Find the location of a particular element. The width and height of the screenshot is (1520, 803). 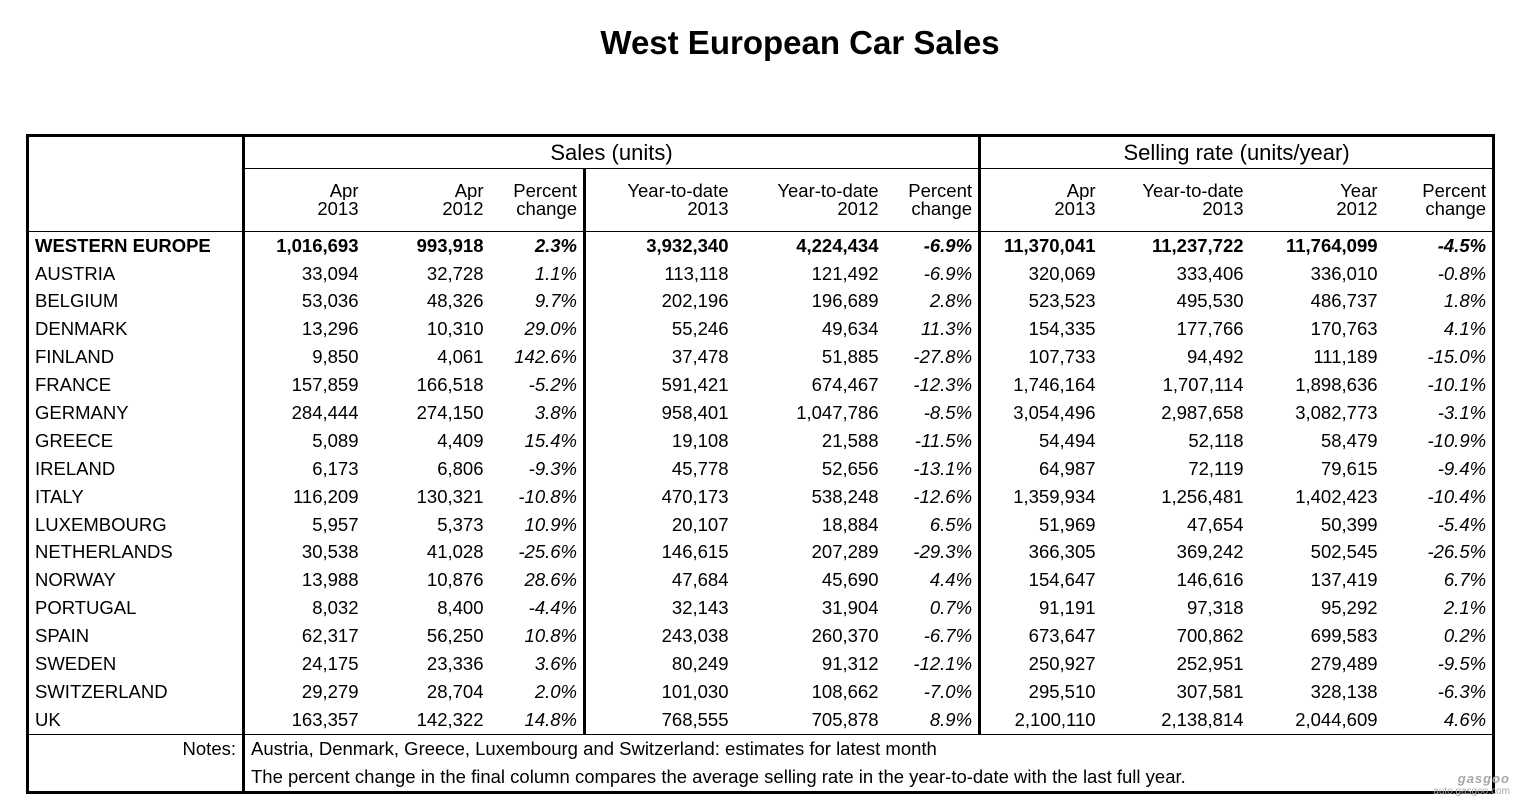

column-header: 2013 is located at coordinates (304, 216).